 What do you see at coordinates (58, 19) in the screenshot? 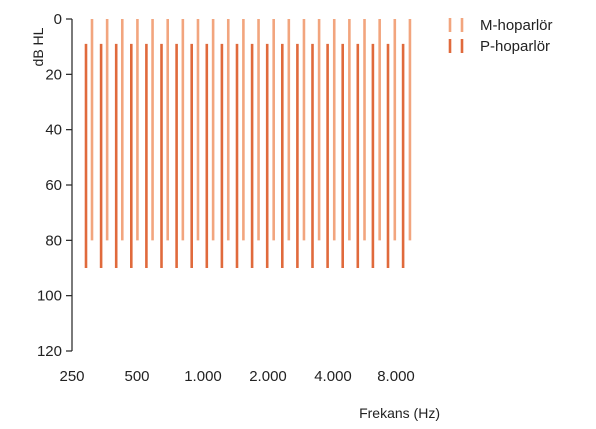
I see `y-tick-label: 0` at bounding box center [58, 19].